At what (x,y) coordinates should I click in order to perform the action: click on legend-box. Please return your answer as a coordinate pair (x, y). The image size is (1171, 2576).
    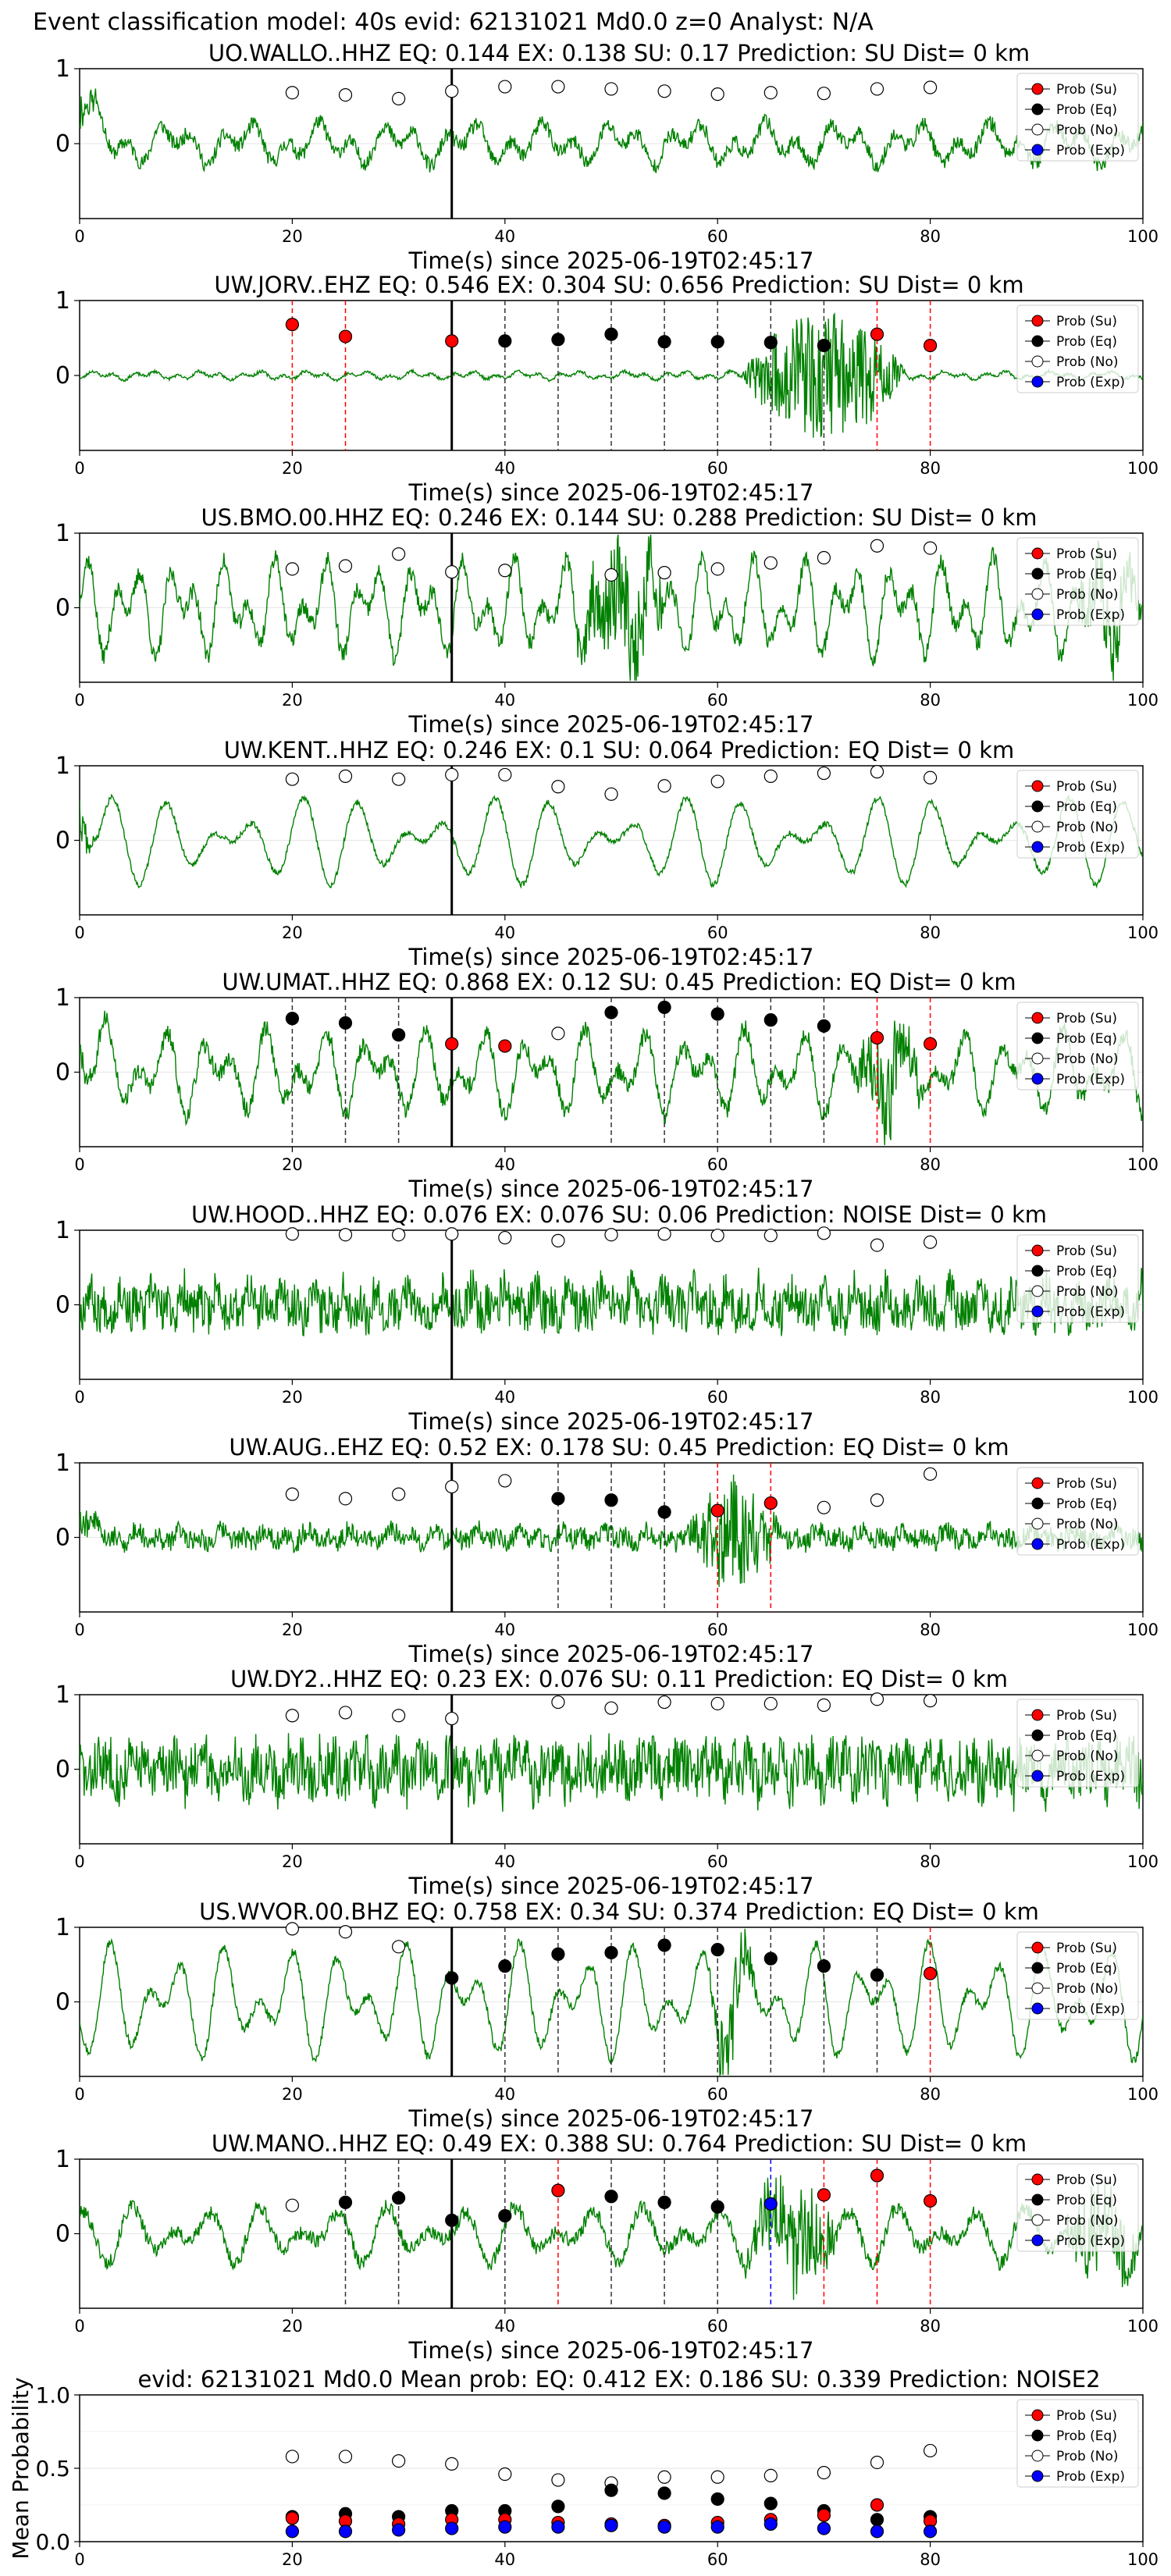
    Looking at the image, I should click on (1077, 1511).